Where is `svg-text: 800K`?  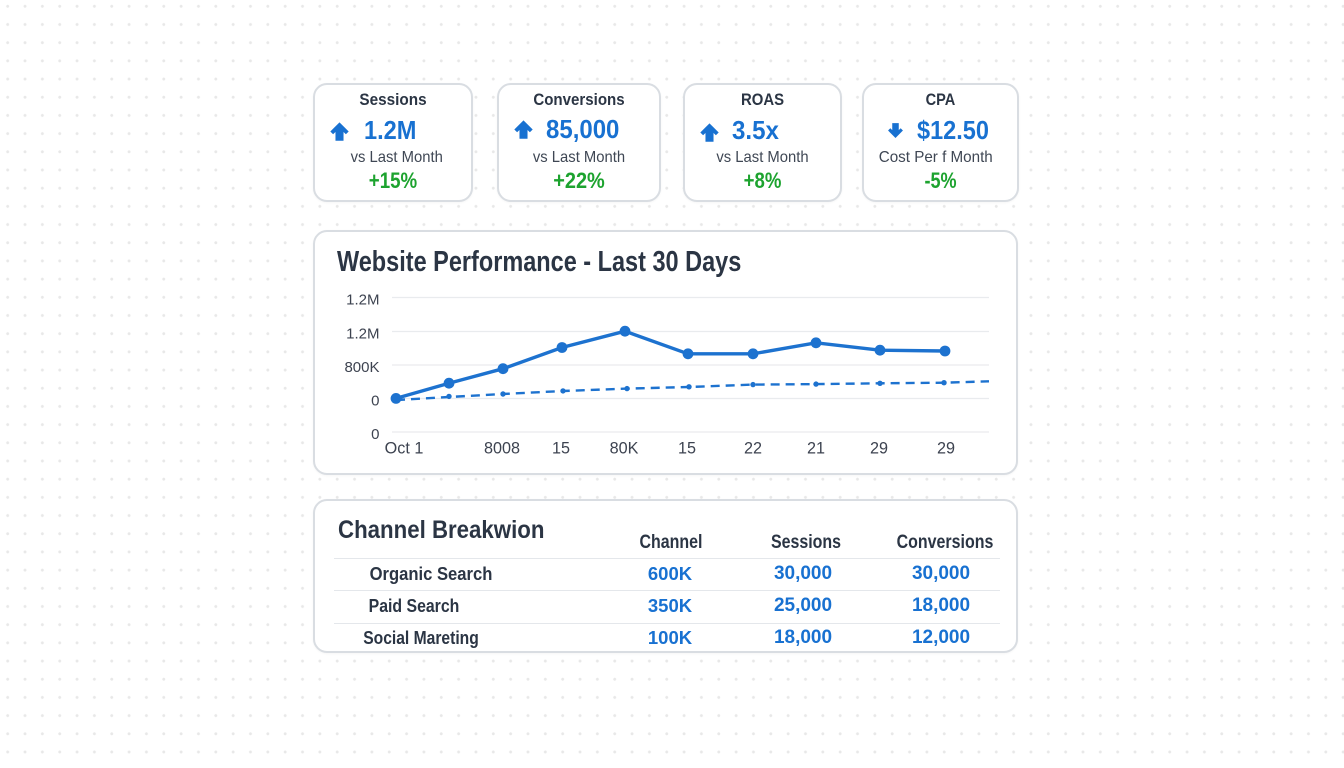
svg-text: 800K is located at coordinates (361, 367).